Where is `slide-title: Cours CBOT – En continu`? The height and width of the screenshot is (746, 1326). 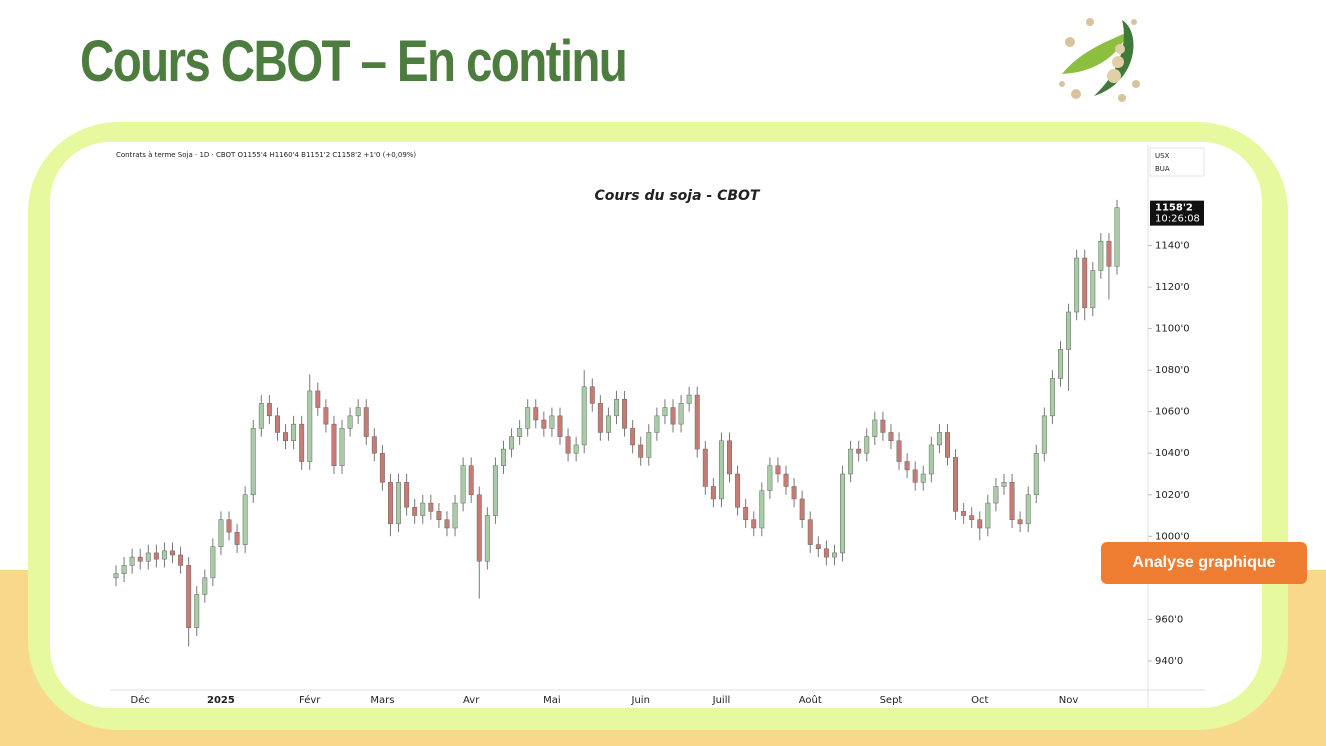
slide-title: Cours CBOT – En continu is located at coordinates (354, 61).